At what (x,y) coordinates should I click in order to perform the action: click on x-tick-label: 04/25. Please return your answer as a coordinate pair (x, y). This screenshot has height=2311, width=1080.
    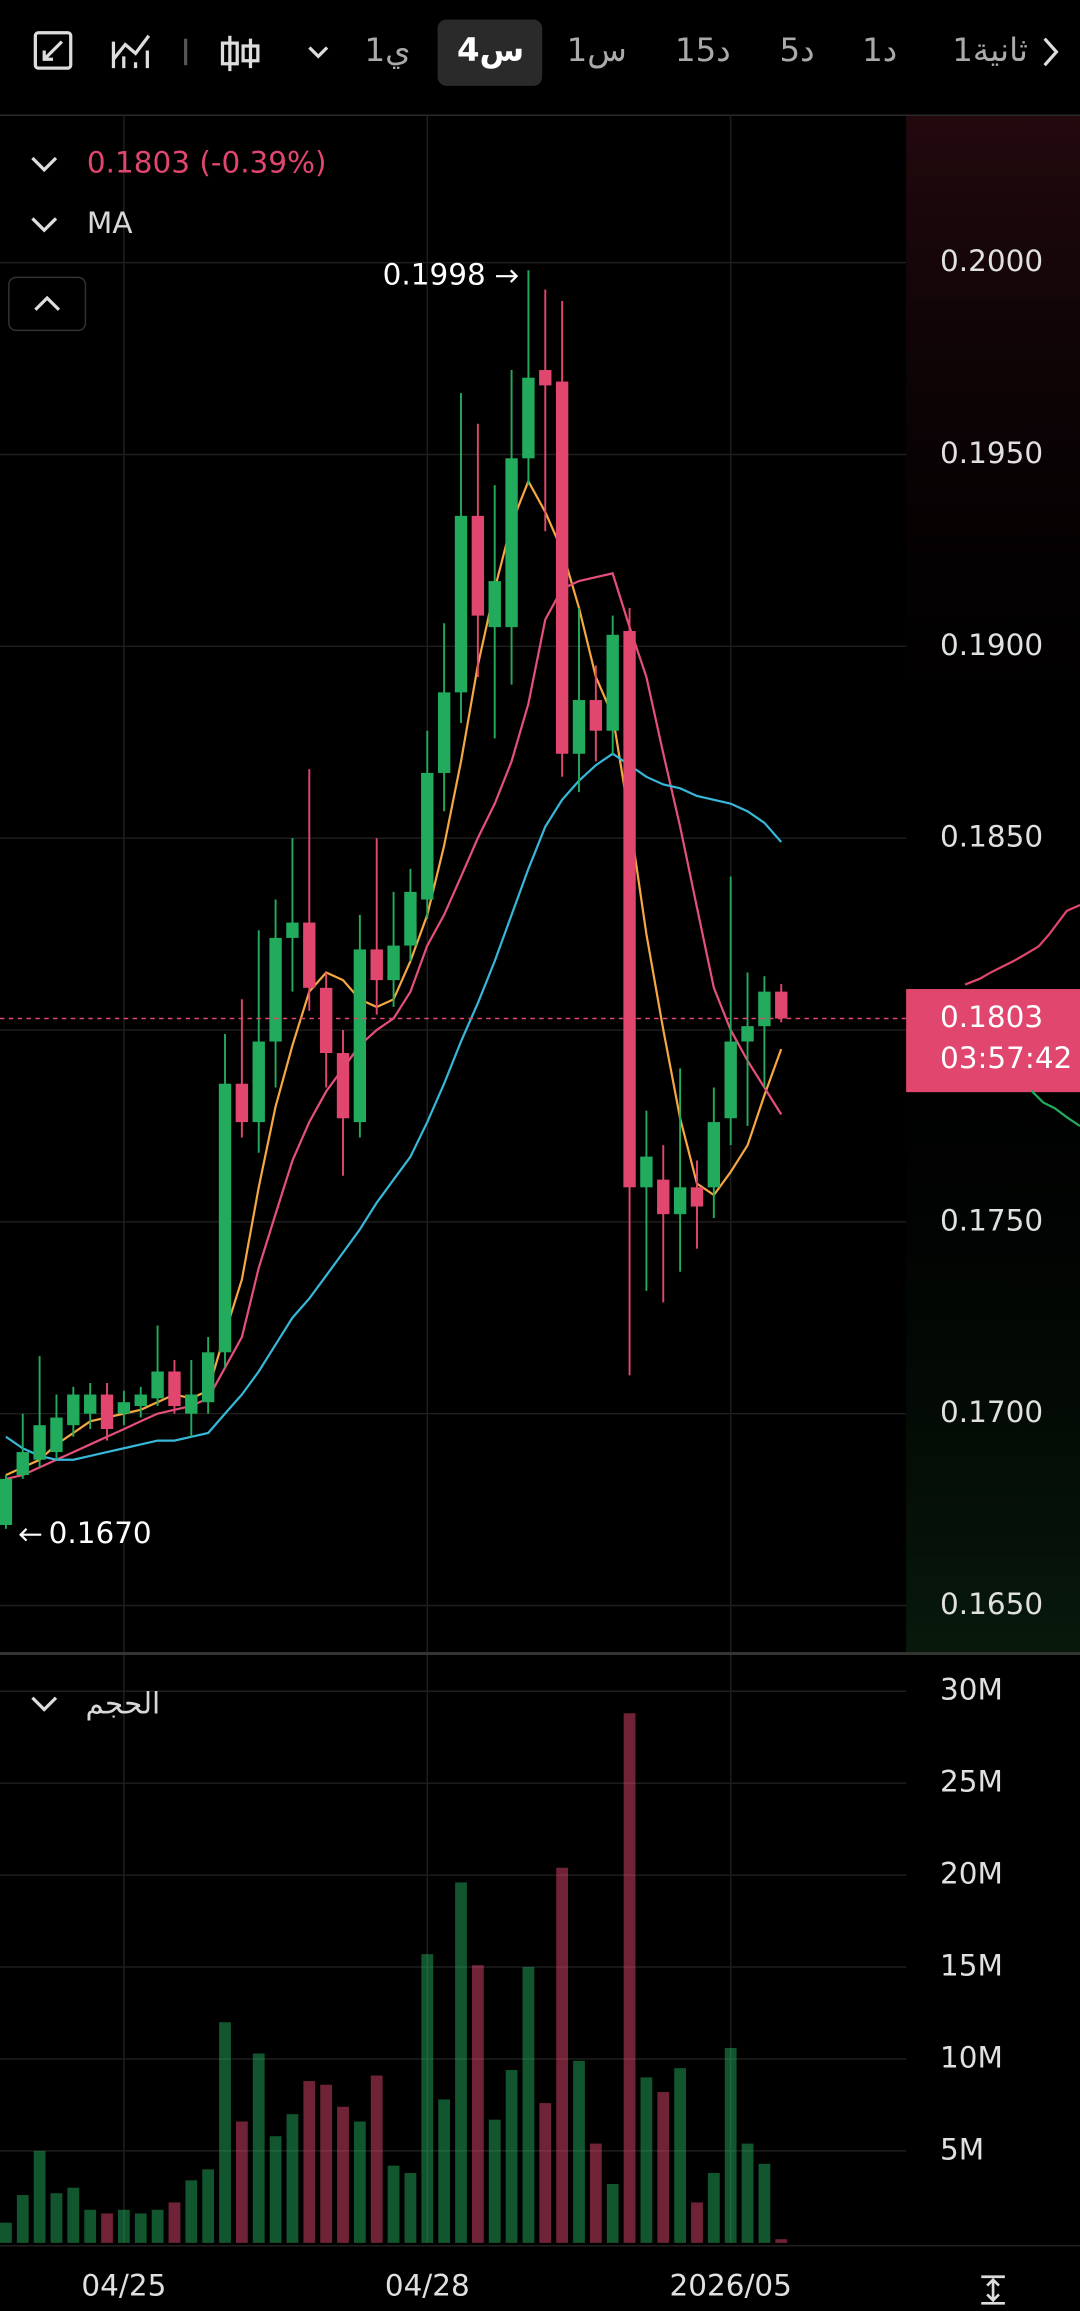
    Looking at the image, I should click on (123, 2286).